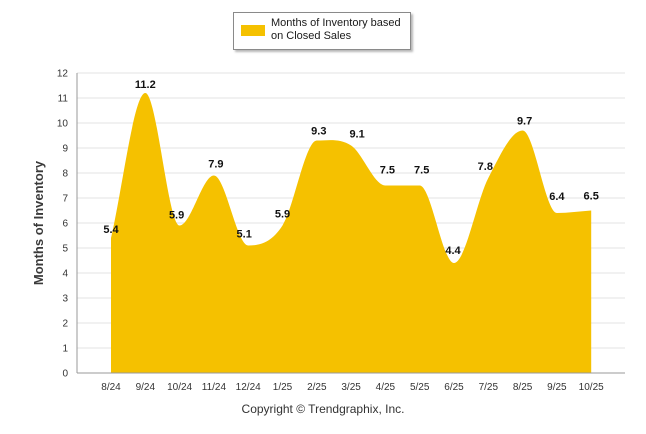 This screenshot has height=434, width=646. Describe the element at coordinates (323, 409) in the screenshot. I see `copyright-footer: Copyright © Trendgraphix, Inc.` at that location.